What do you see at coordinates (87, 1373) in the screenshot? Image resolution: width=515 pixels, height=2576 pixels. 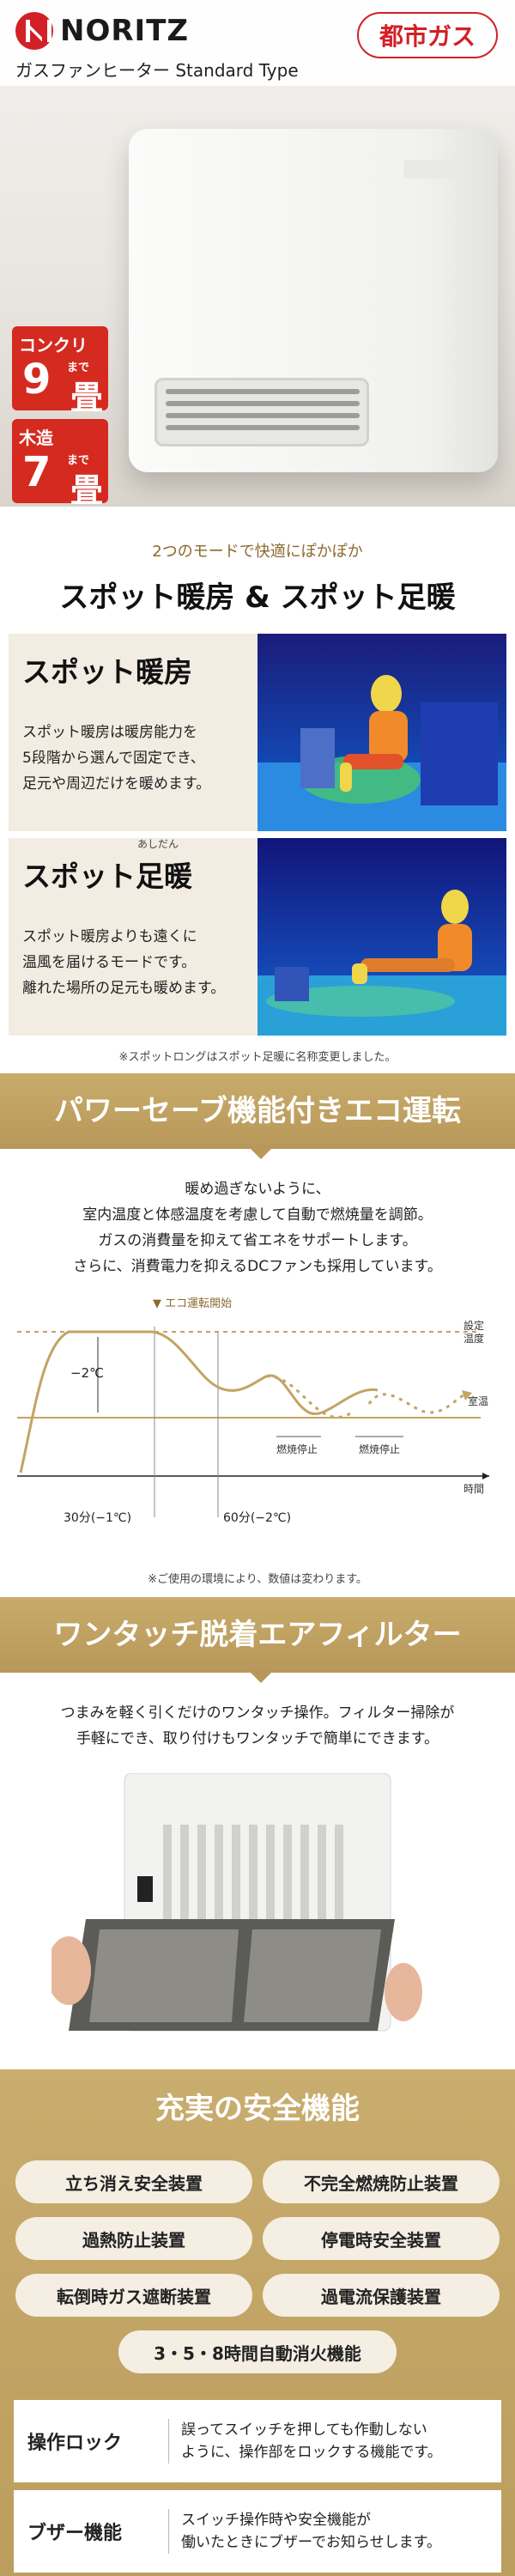 I see `minus2-label: −2℃` at bounding box center [87, 1373].